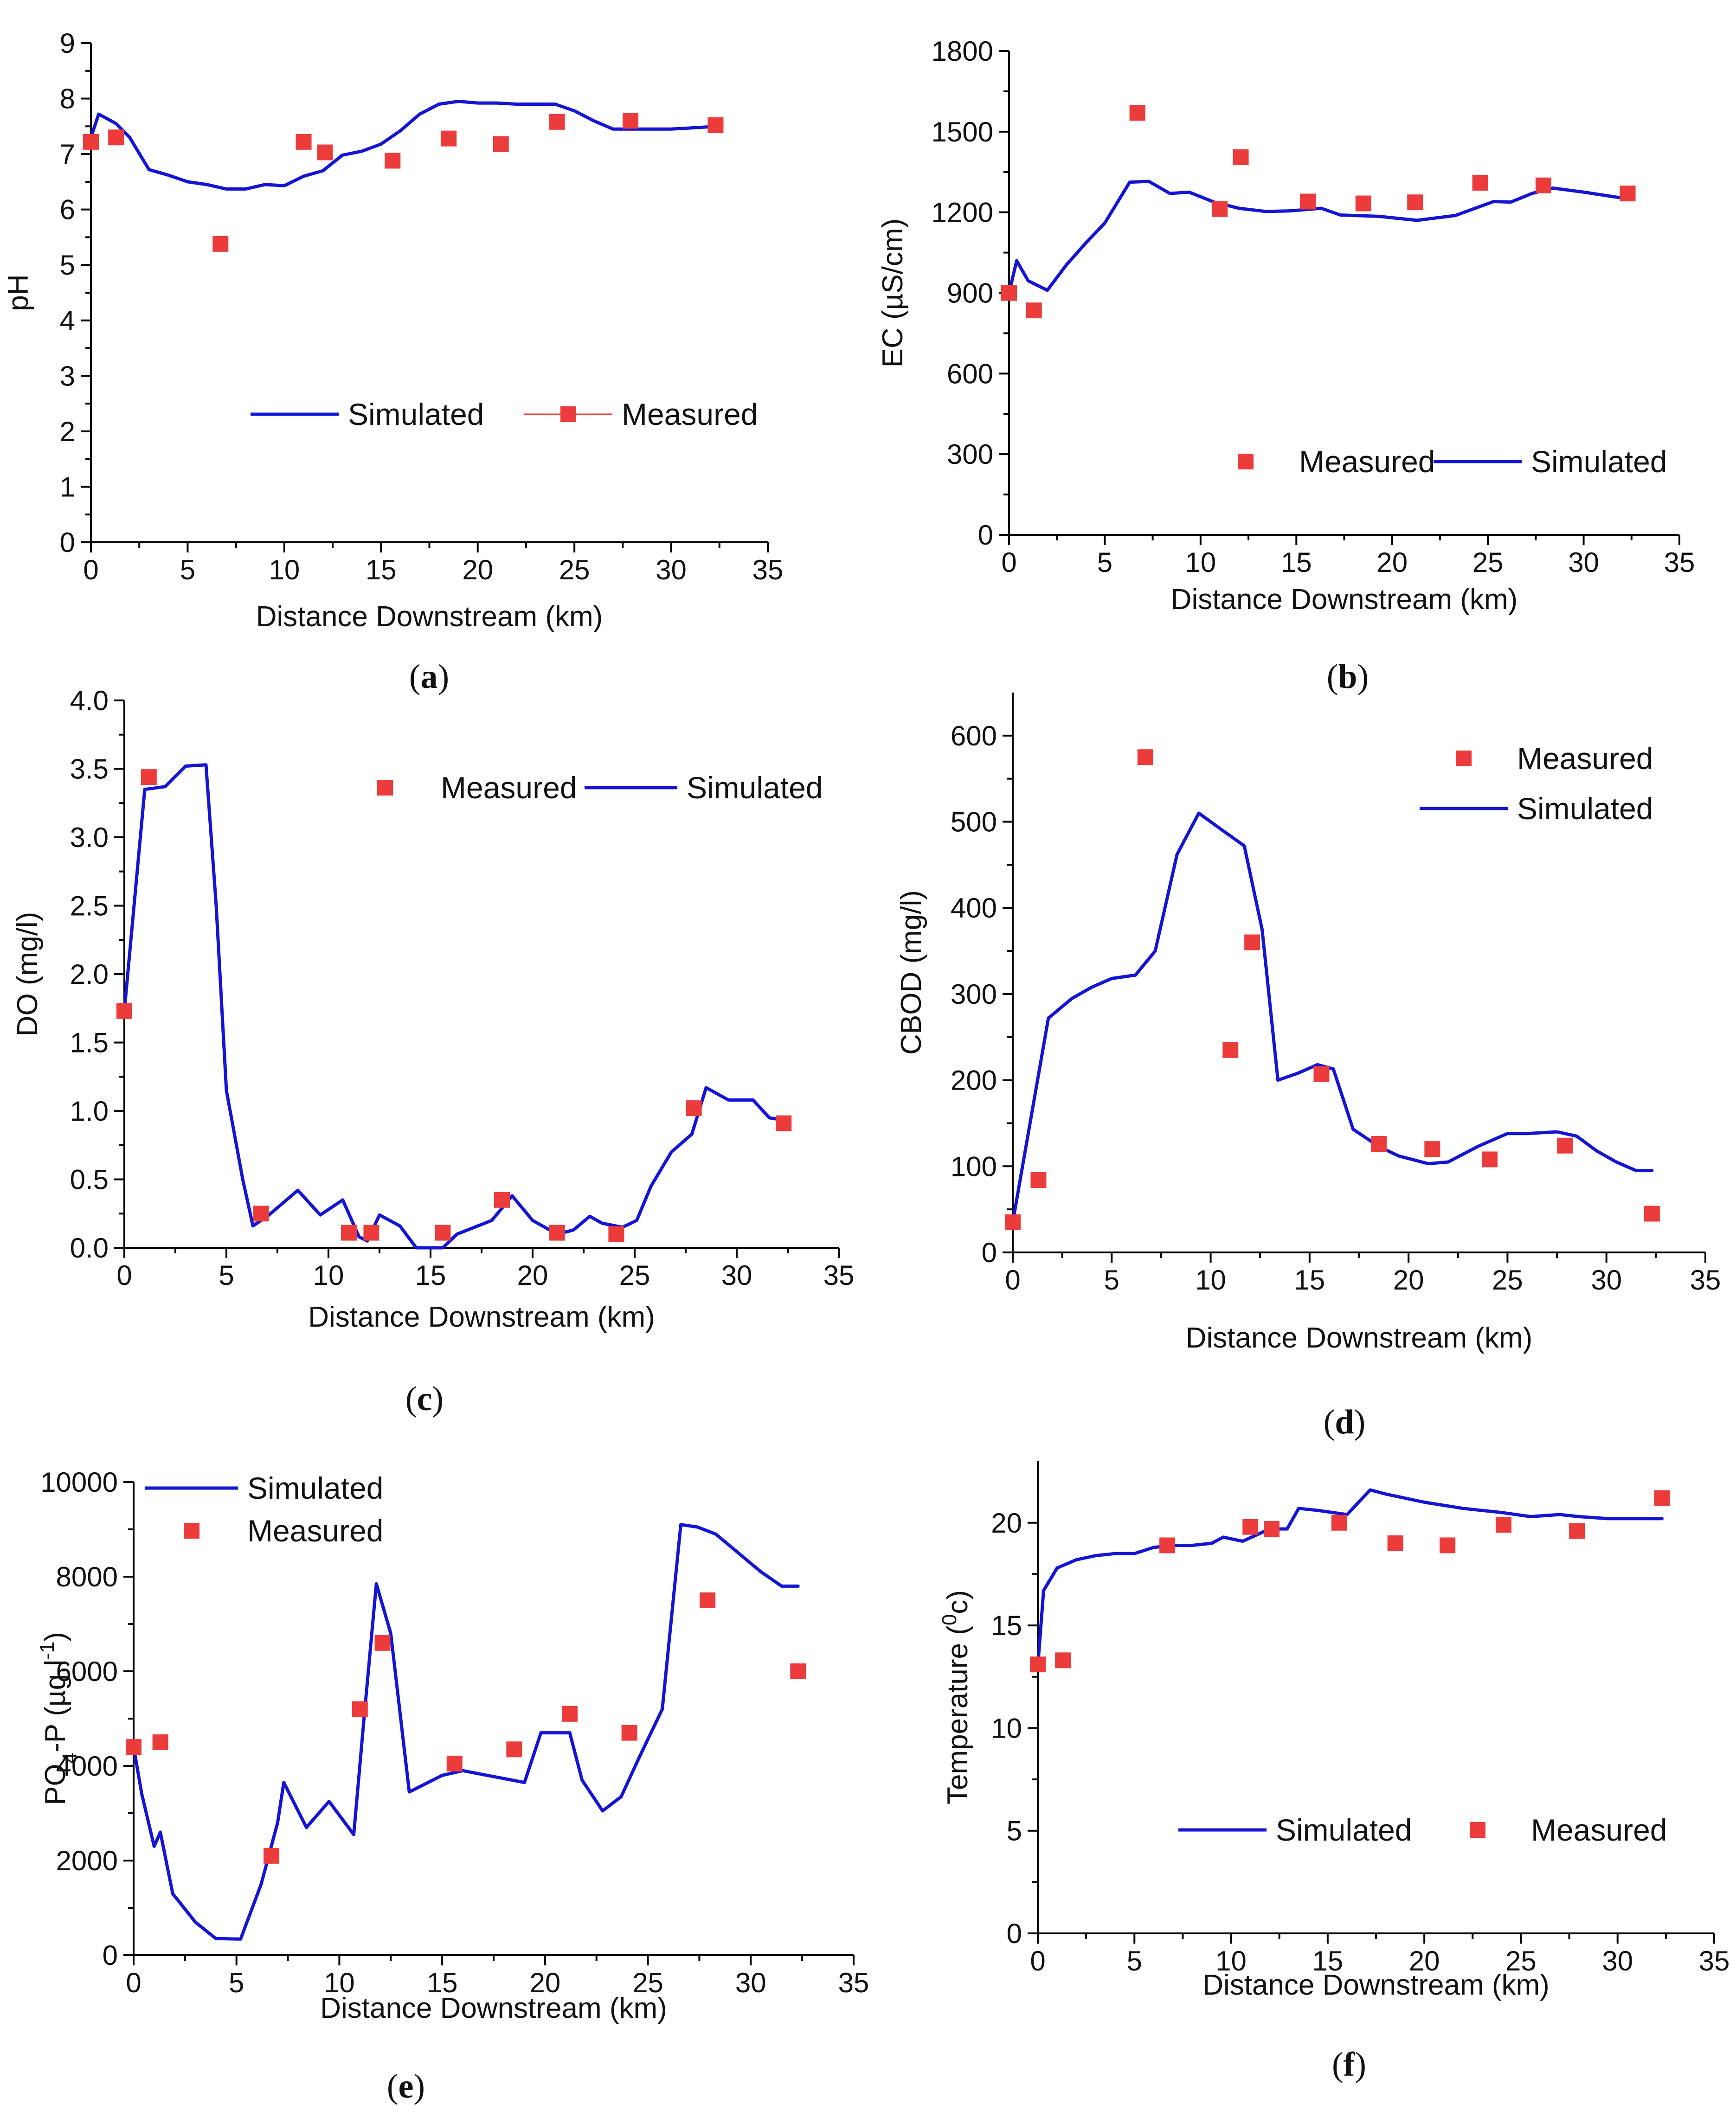 The image size is (1736, 2118). Describe the element at coordinates (87, 1671) in the screenshot. I see `y-tick-label: 6000` at that location.